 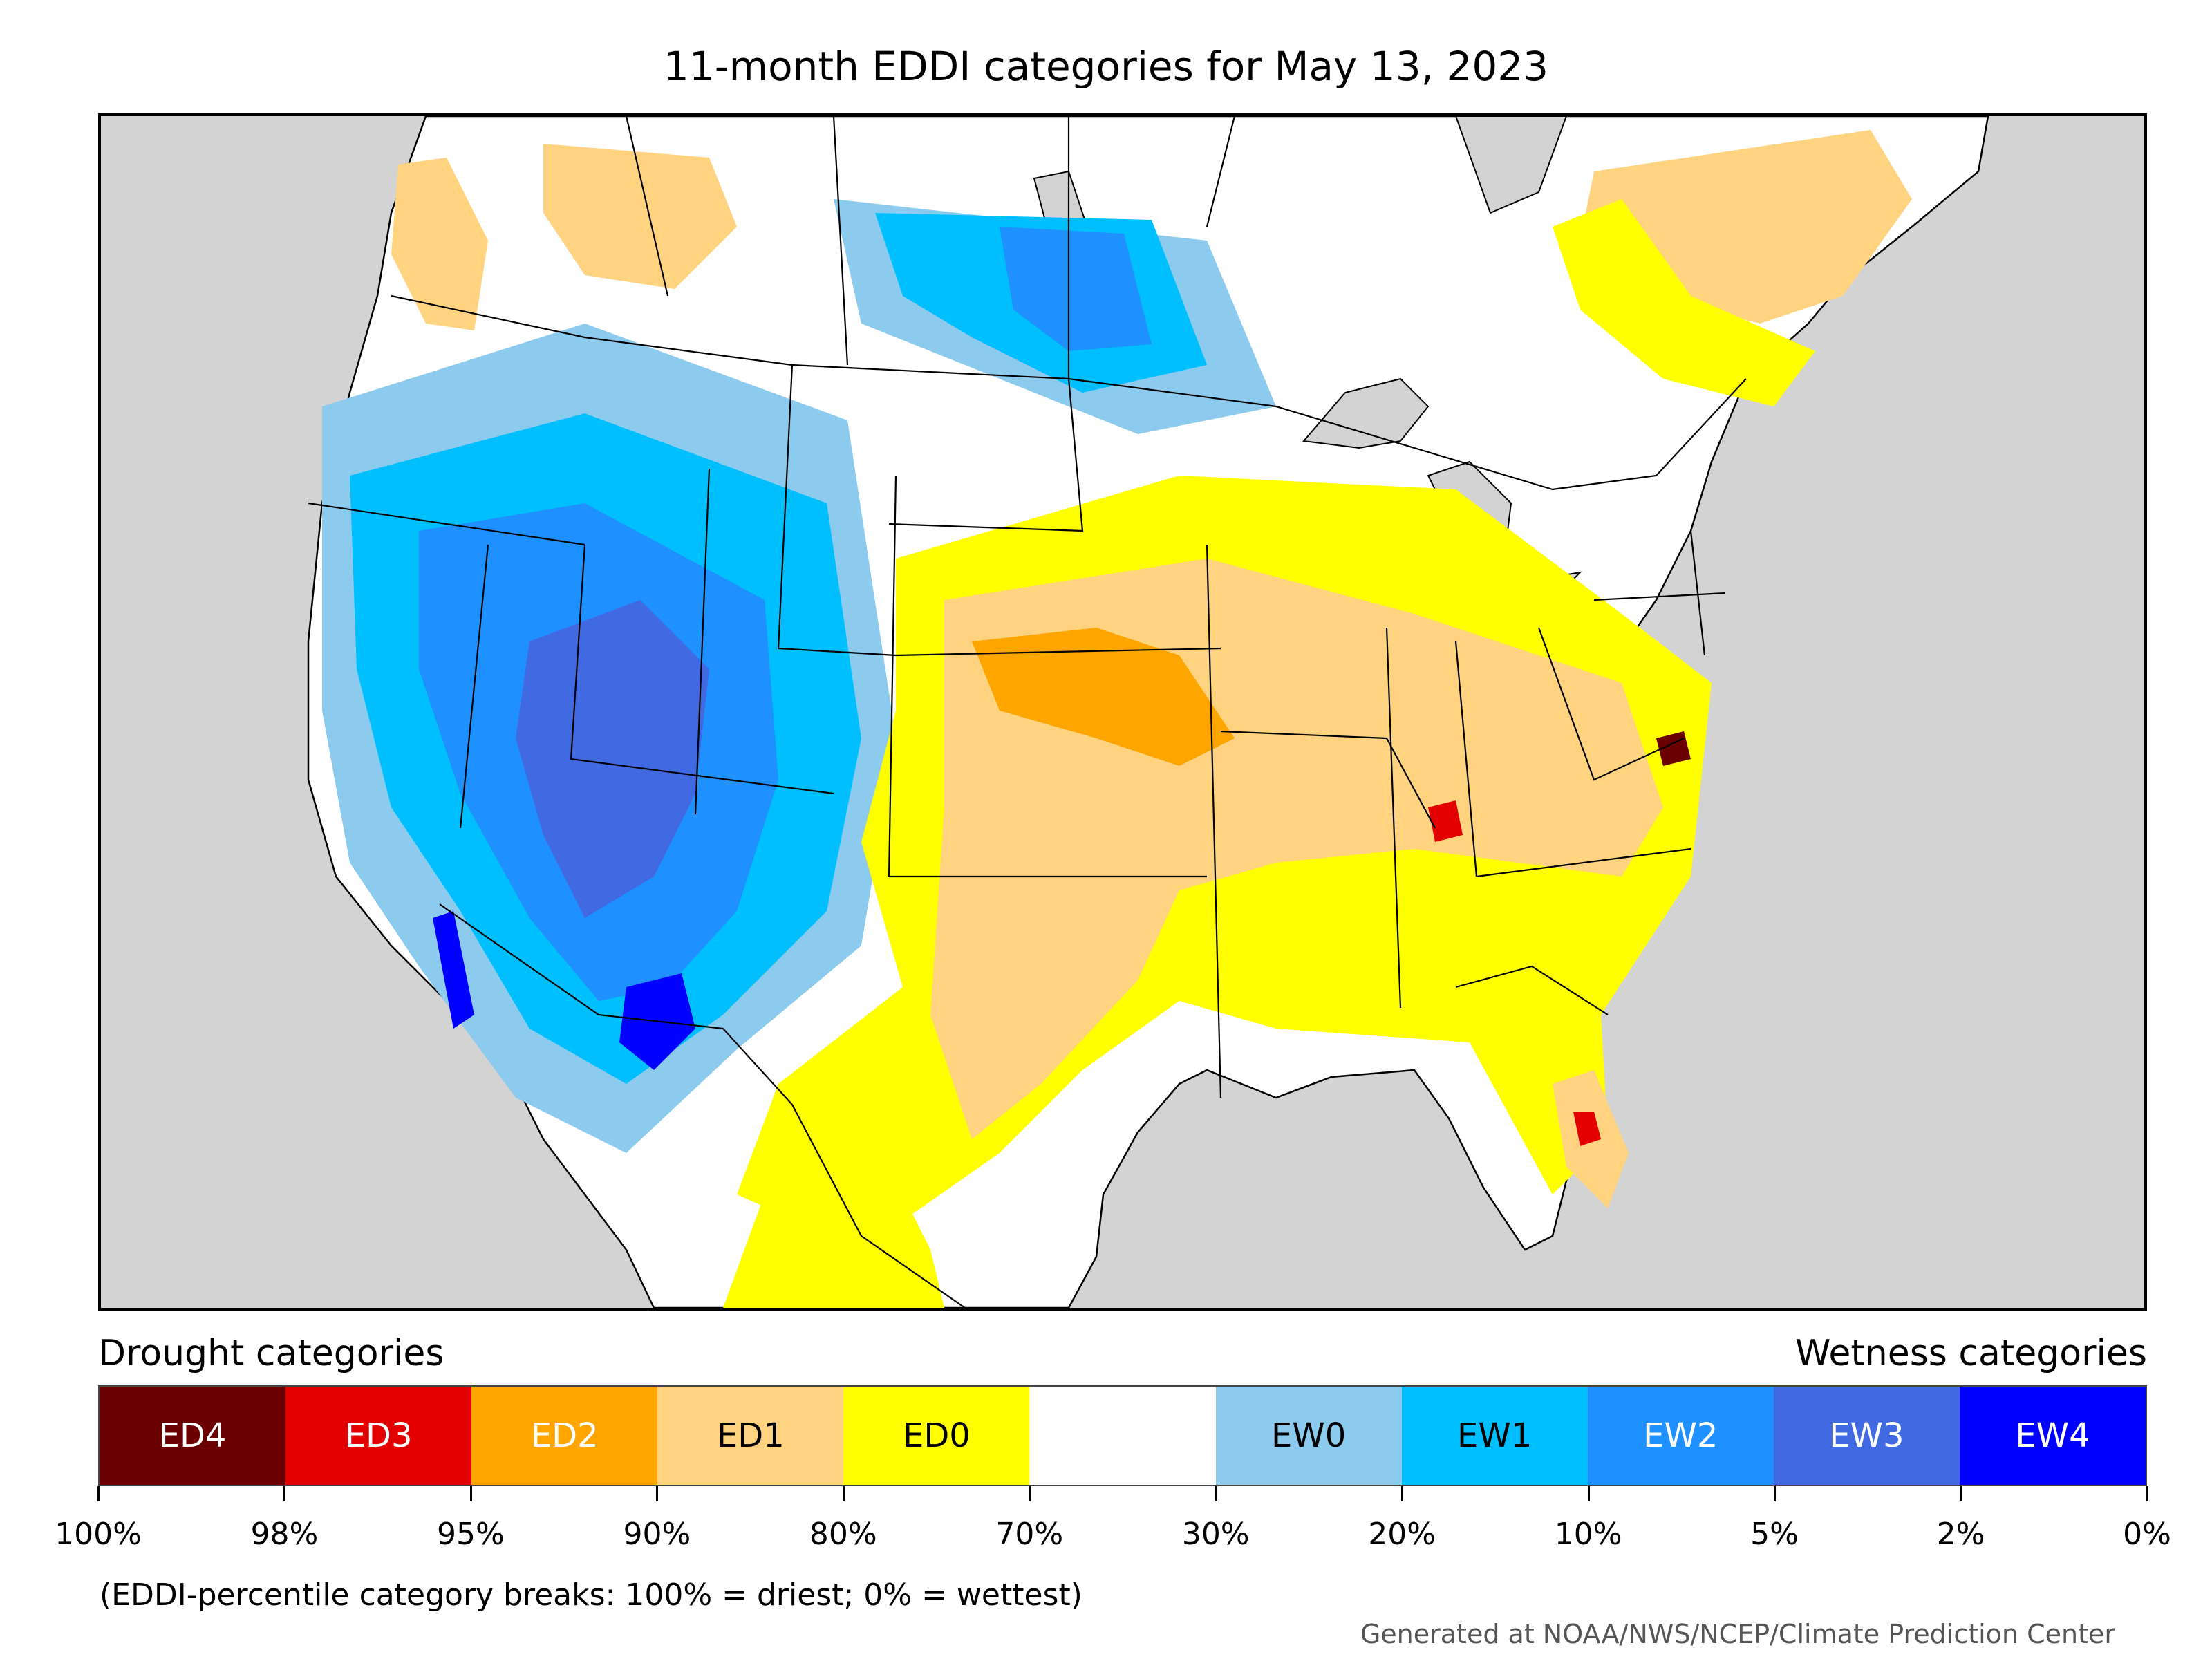 I want to click on region-ed3-ky, so click(x=1446, y=821).